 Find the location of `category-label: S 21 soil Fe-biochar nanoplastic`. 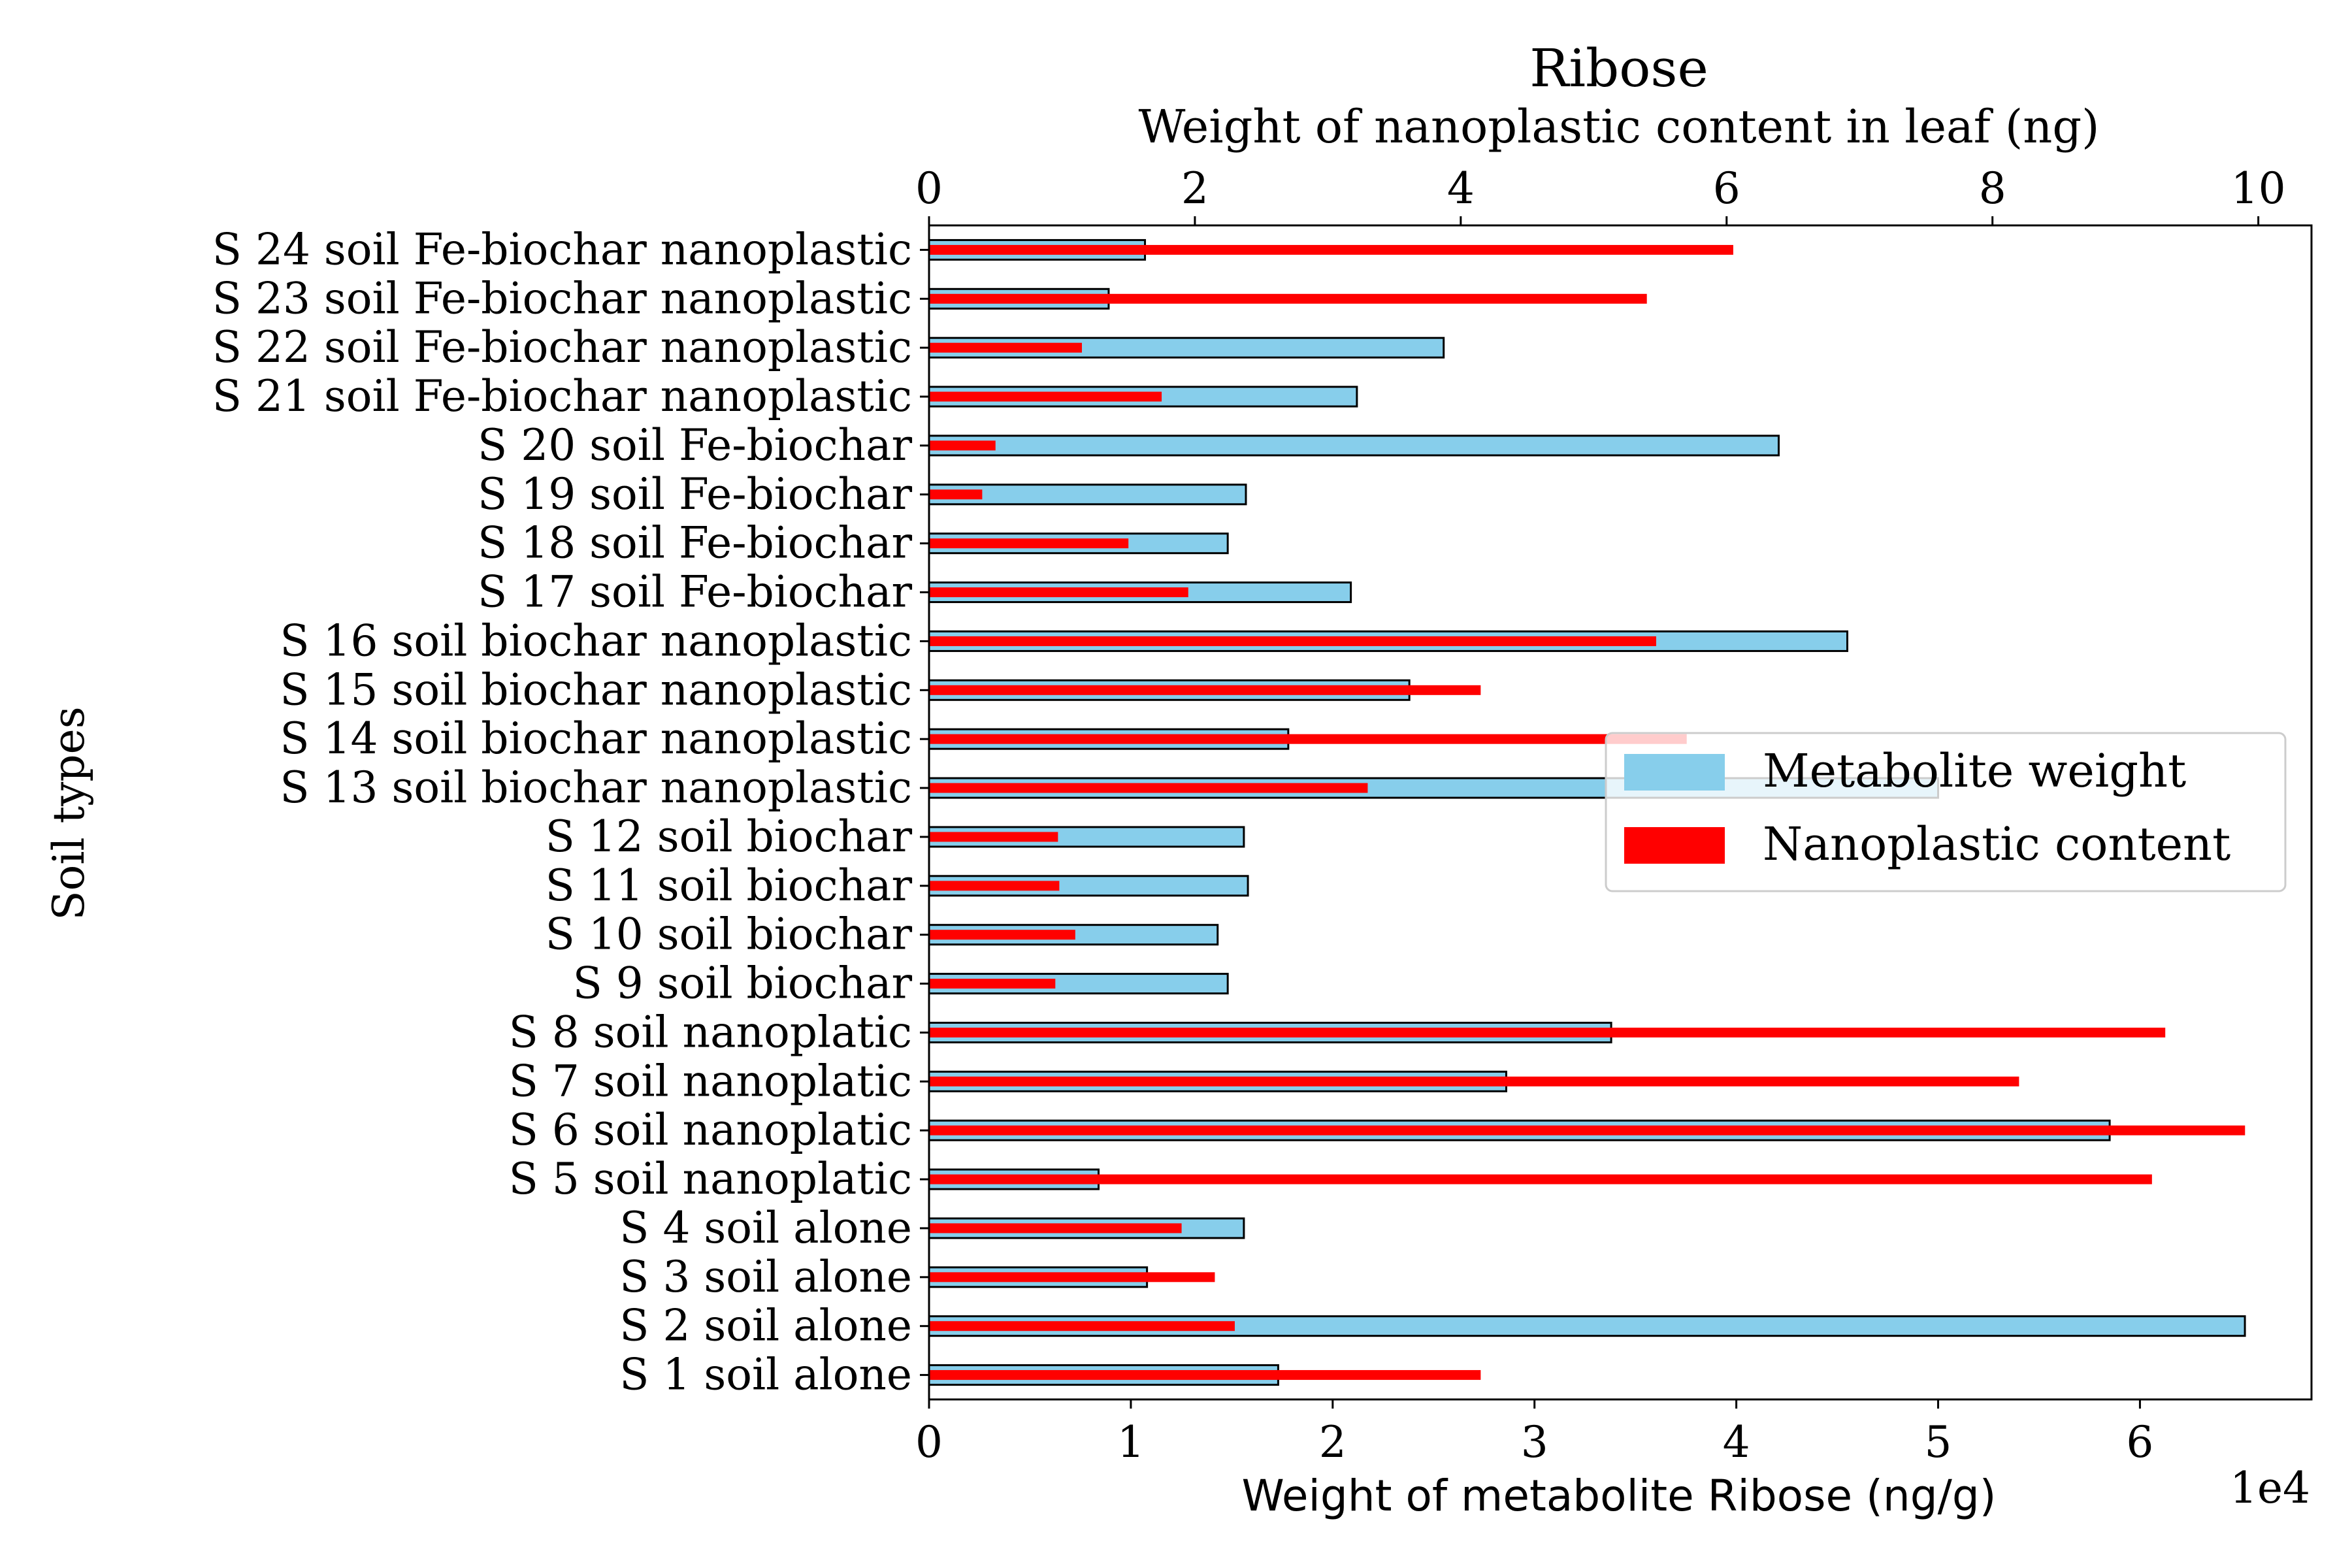

category-label: S 21 soil Fe-biochar nanoplastic is located at coordinates (562, 396).